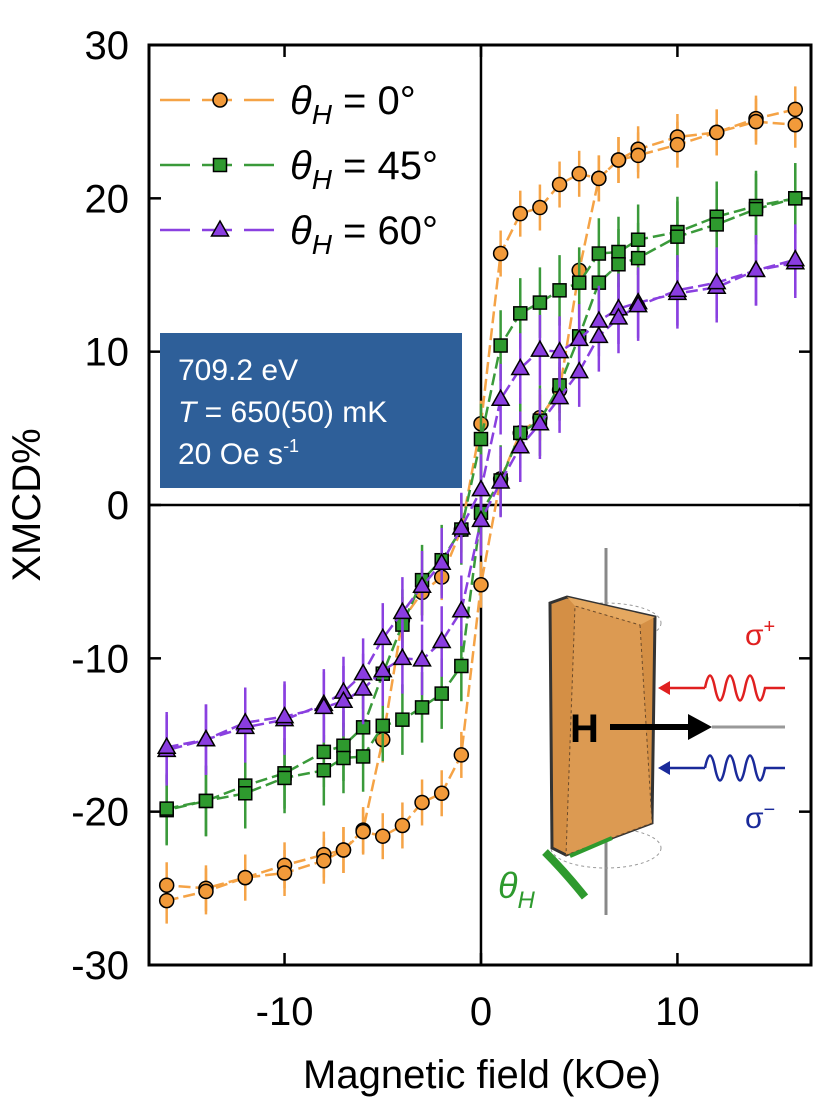  I want to click on y-tick-label: -10, so click(100, 659).